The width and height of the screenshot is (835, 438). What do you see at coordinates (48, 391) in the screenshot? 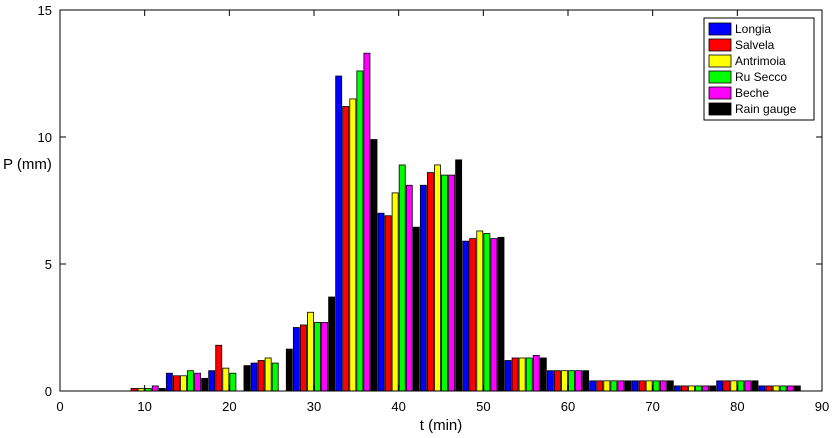
I see `y-tick-label: 0` at bounding box center [48, 391].